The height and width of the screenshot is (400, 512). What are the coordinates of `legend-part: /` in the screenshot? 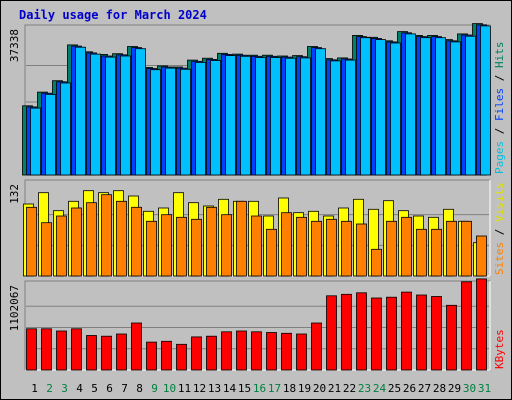 It's located at (499, 131).